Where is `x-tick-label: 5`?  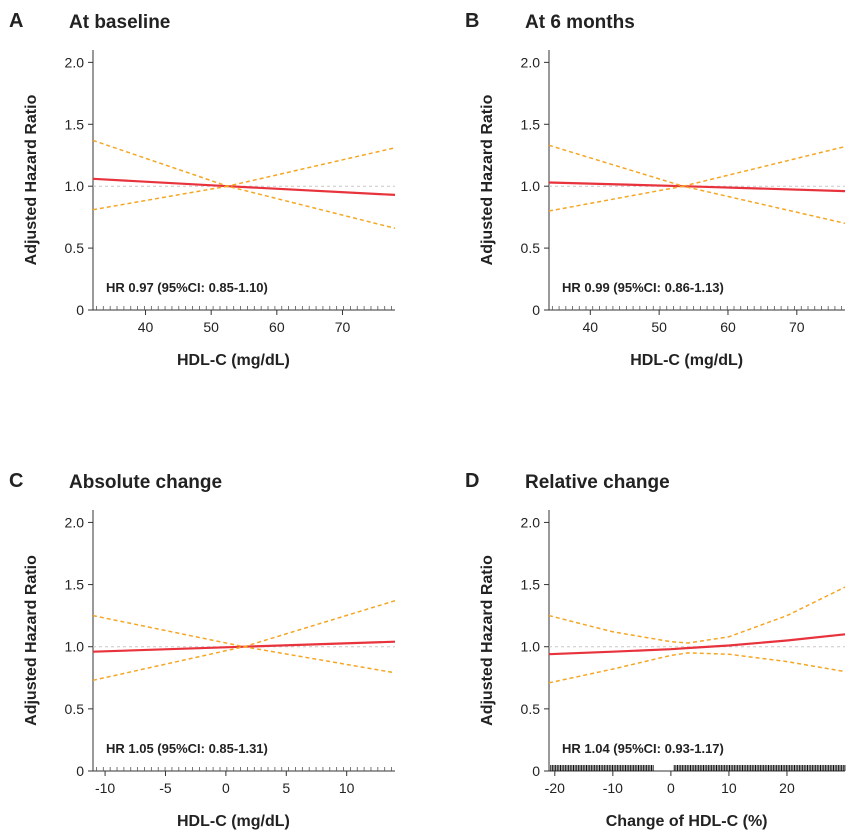 x-tick-label: 5 is located at coordinates (286, 788).